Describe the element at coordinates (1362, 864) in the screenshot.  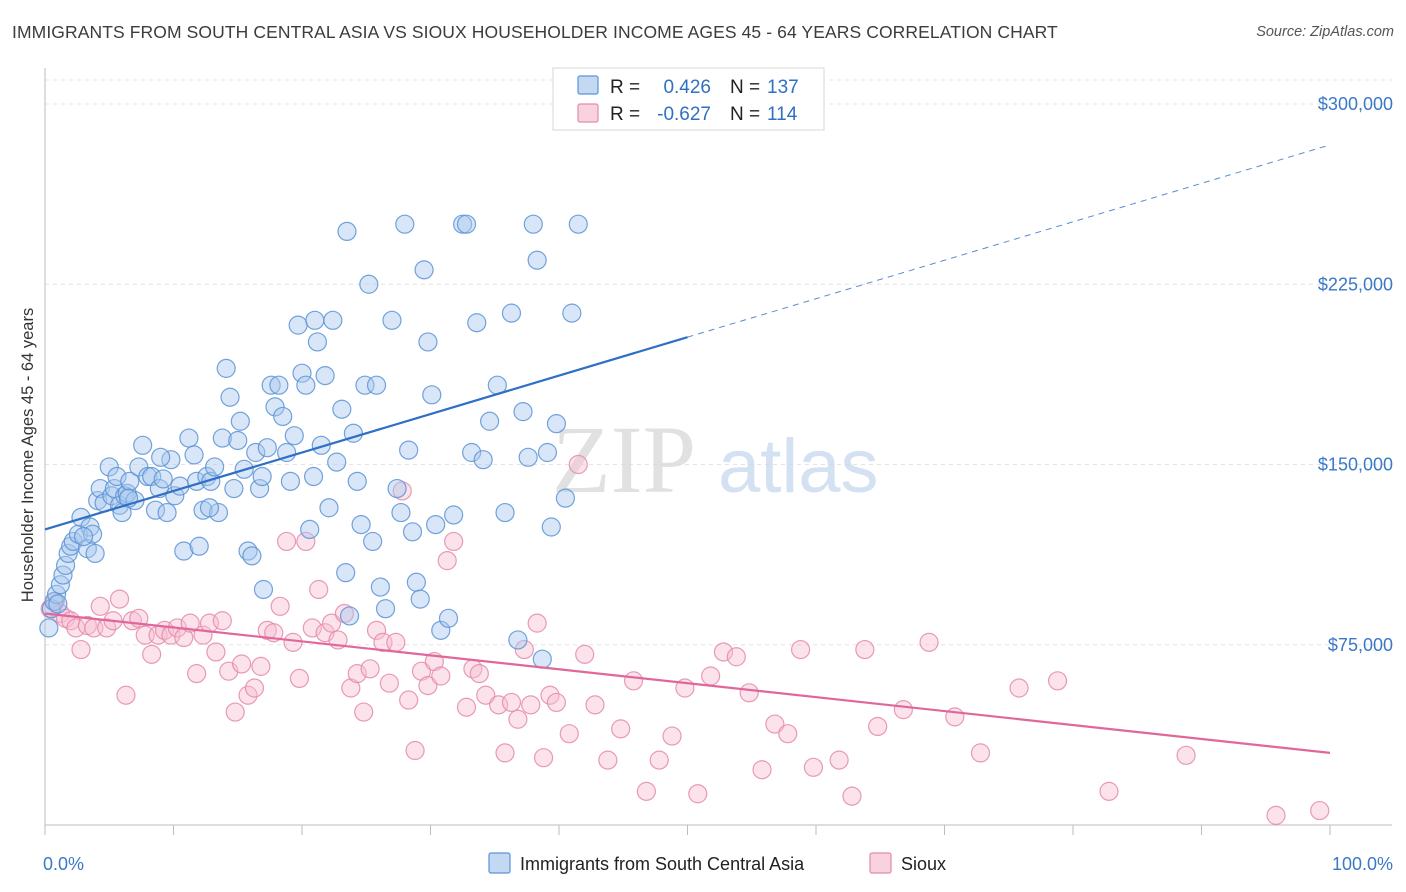
I see `x-tick-label-max: 100.0%` at that location.